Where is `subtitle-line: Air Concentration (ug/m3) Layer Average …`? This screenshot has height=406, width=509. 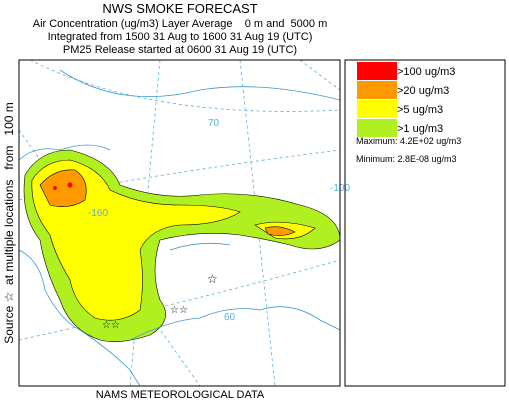 subtitle-line: Air Concentration (ug/m3) Layer Average … is located at coordinates (180, 24).